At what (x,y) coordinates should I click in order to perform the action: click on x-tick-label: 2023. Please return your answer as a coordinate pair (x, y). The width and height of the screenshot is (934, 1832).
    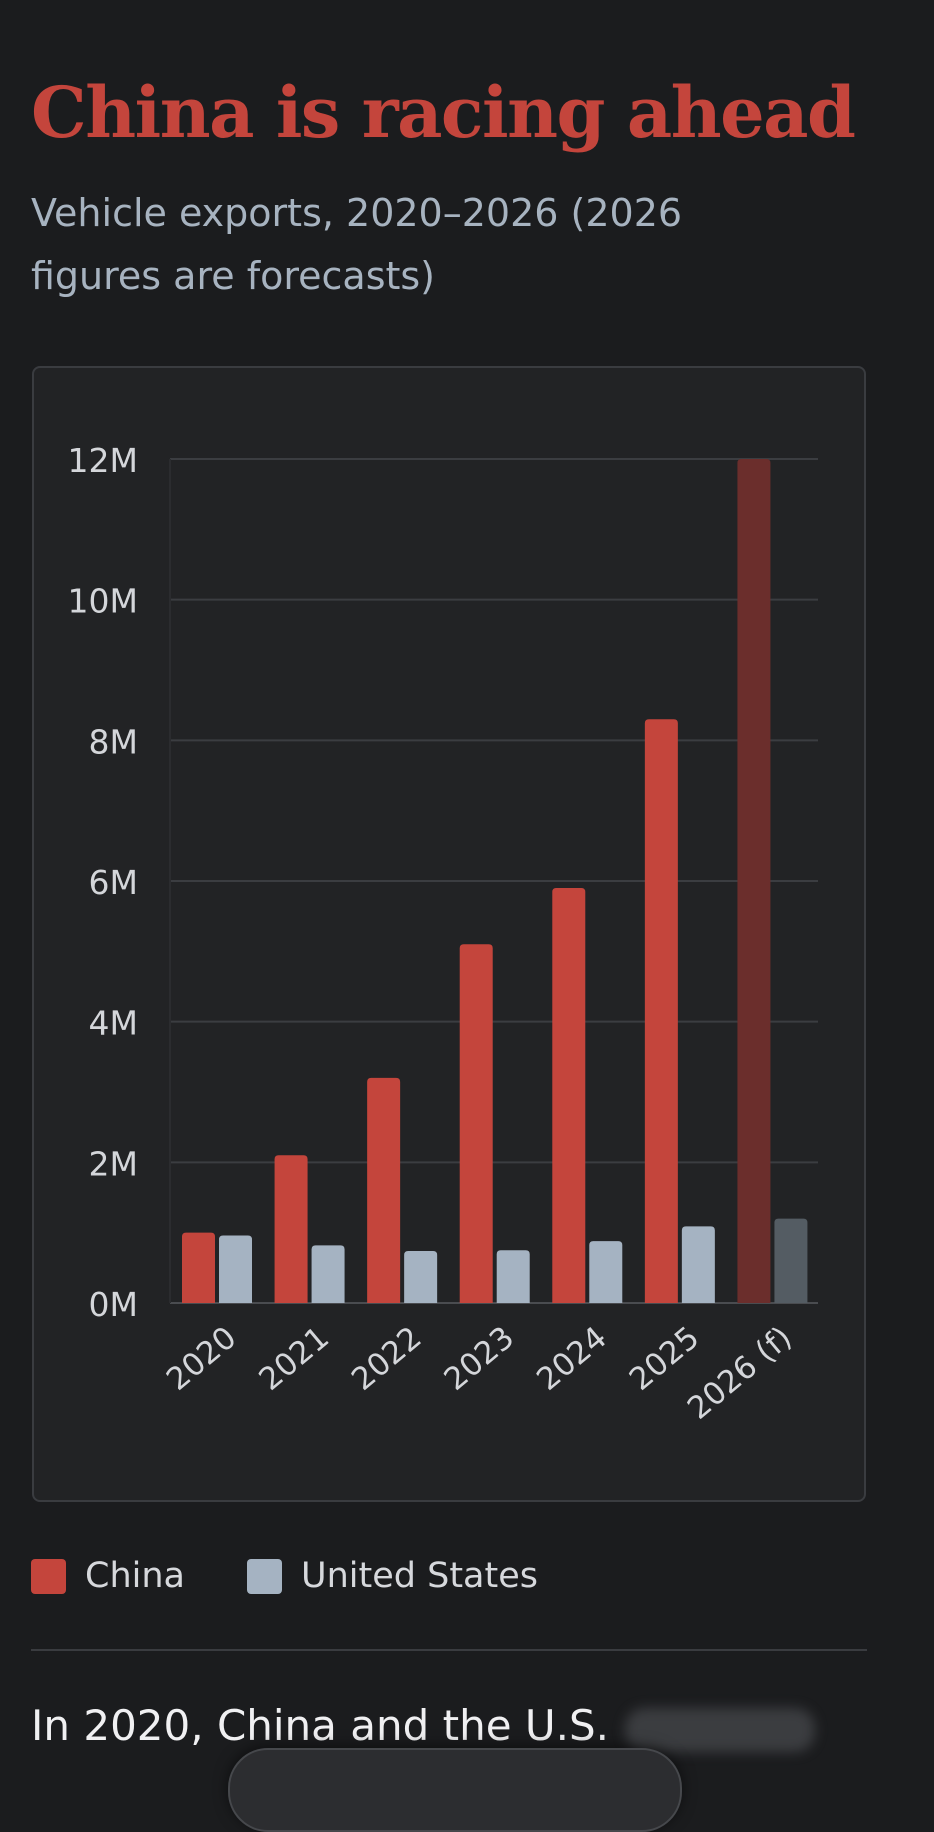
    Looking at the image, I should click on (480, 1359).